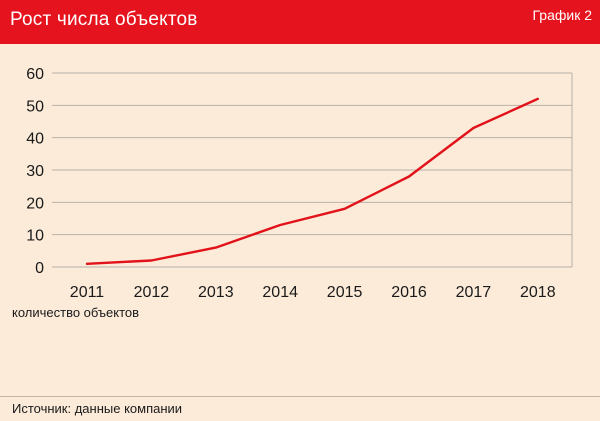  I want to click on x-tick-label: 2011, so click(87, 292).